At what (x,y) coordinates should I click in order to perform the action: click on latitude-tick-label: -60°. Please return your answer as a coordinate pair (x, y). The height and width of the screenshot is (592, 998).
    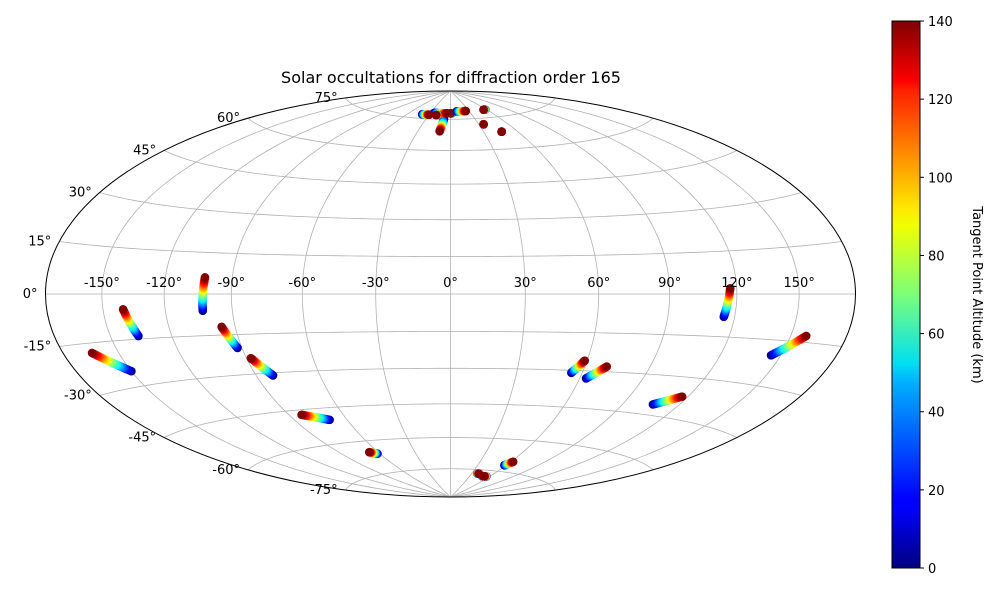
    Looking at the image, I should click on (226, 470).